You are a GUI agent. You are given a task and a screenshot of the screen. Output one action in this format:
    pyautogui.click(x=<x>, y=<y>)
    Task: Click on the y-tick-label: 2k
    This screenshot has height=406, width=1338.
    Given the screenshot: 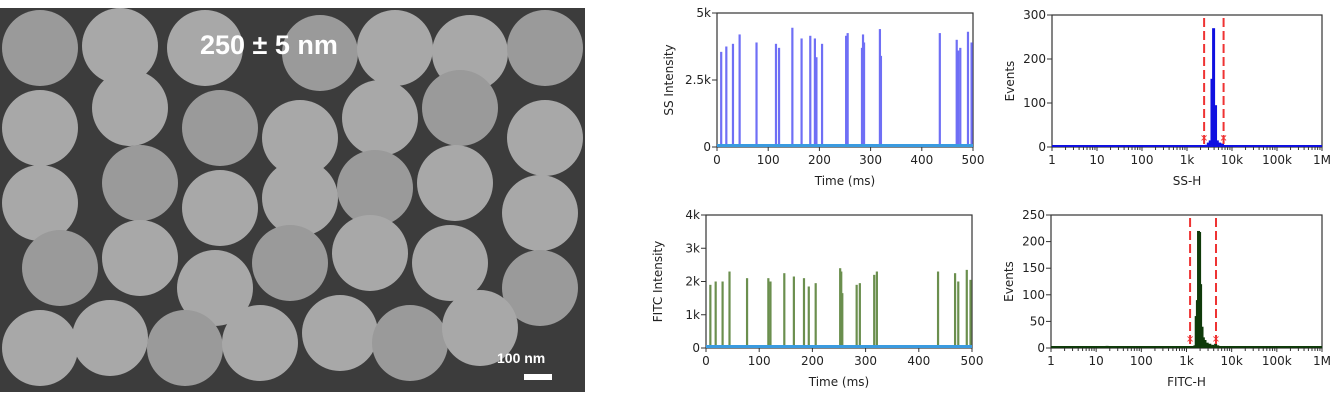 What is the action you would take?
    pyautogui.click(x=692, y=282)
    